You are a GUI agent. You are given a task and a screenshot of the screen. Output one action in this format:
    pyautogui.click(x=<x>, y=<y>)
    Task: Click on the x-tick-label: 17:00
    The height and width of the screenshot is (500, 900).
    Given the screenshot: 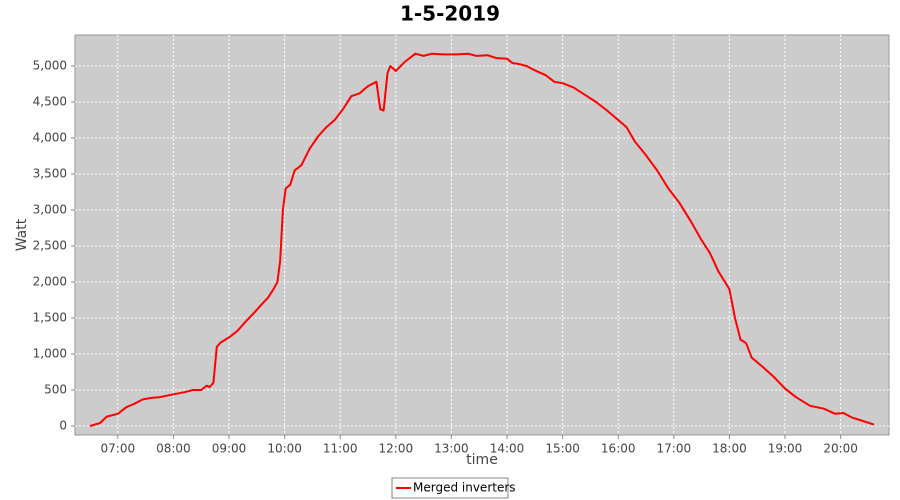 What is the action you would take?
    pyautogui.click(x=674, y=449)
    